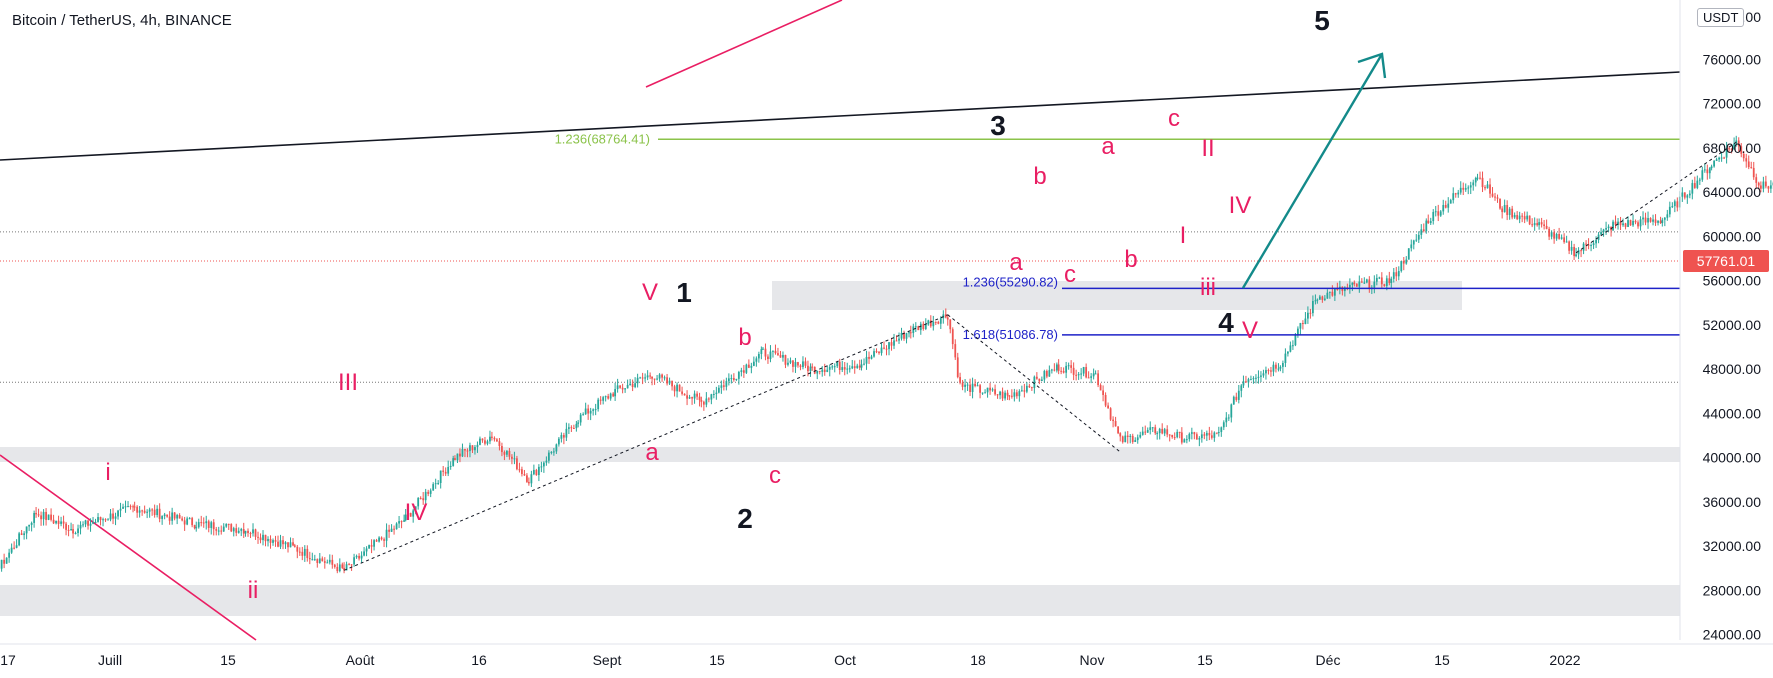 The image size is (1773, 678). I want to click on wave-label-minor-8: c, so click(775, 475).